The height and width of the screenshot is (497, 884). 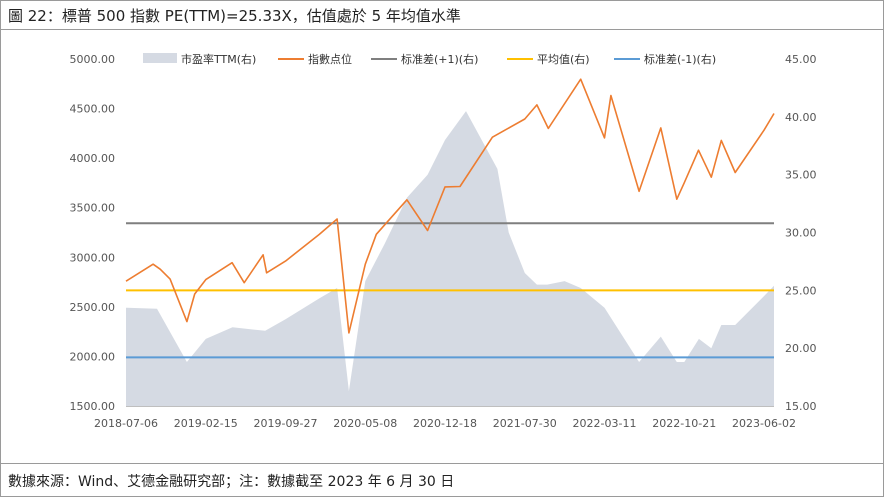 I want to click on y-left-tick-label: 1500.00, so click(x=93, y=406).